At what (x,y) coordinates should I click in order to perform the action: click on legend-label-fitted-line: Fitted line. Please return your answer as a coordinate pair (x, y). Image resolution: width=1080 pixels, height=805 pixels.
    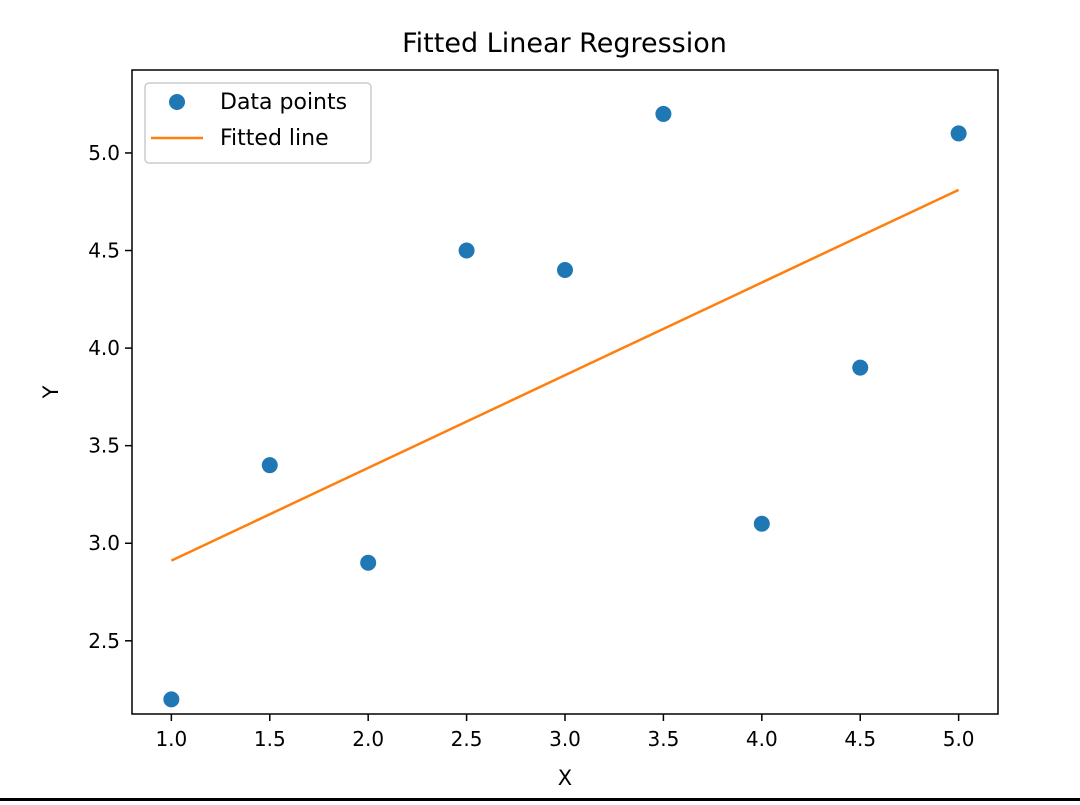
    Looking at the image, I should click on (274, 138).